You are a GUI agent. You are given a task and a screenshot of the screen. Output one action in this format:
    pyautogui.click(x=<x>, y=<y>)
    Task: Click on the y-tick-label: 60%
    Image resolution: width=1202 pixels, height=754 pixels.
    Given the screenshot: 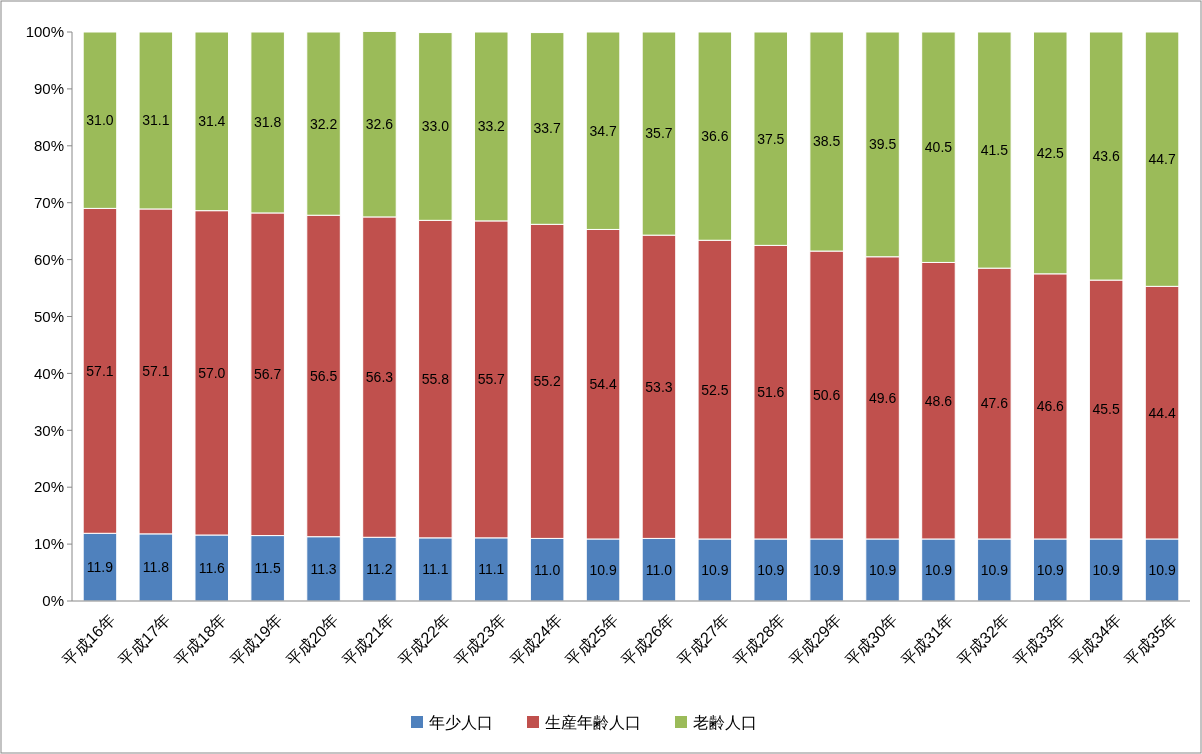 What is the action you would take?
    pyautogui.click(x=48, y=259)
    